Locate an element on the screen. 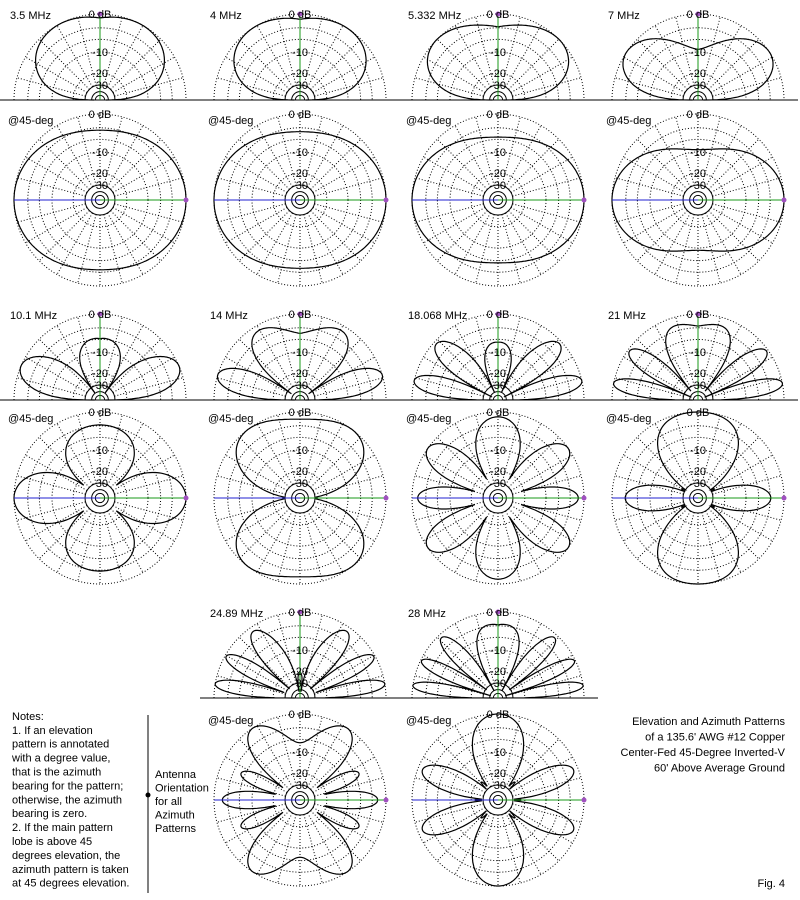  frequency-label: 21 MHz is located at coordinates (627, 316).